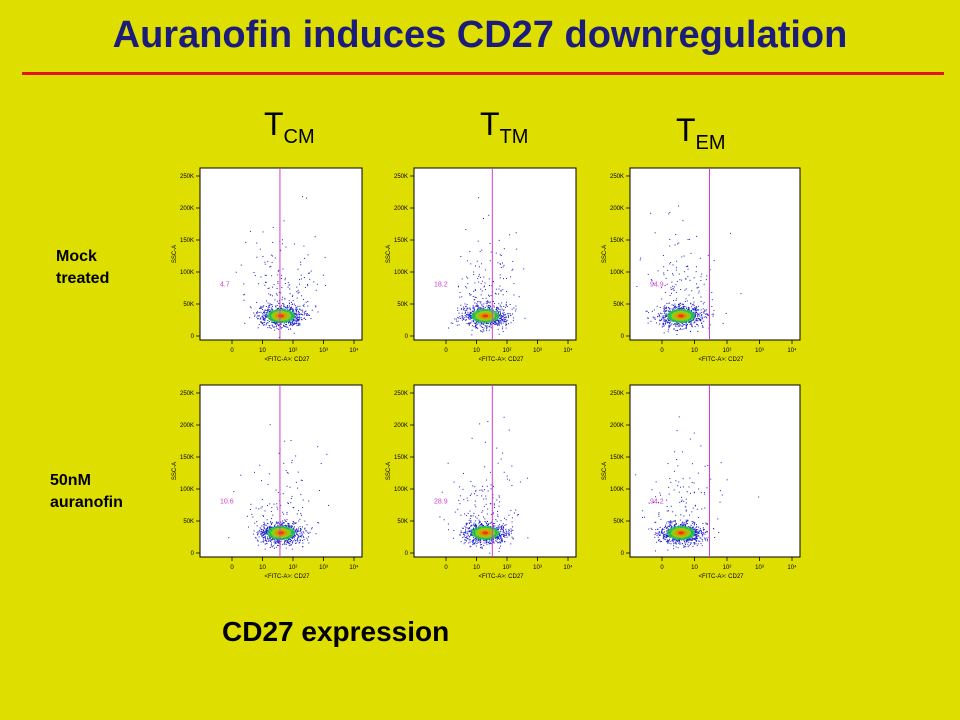 This screenshot has height=720, width=960. Describe the element at coordinates (402, 305) in the screenshot. I see `y-tick-label: 50K` at that location.